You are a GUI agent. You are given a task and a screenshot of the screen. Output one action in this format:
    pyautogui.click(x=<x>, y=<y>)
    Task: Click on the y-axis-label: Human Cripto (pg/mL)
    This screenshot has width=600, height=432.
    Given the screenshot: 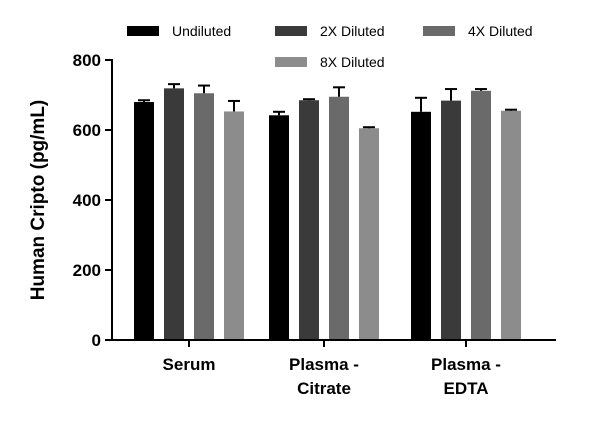 What is the action you would take?
    pyautogui.click(x=38, y=200)
    